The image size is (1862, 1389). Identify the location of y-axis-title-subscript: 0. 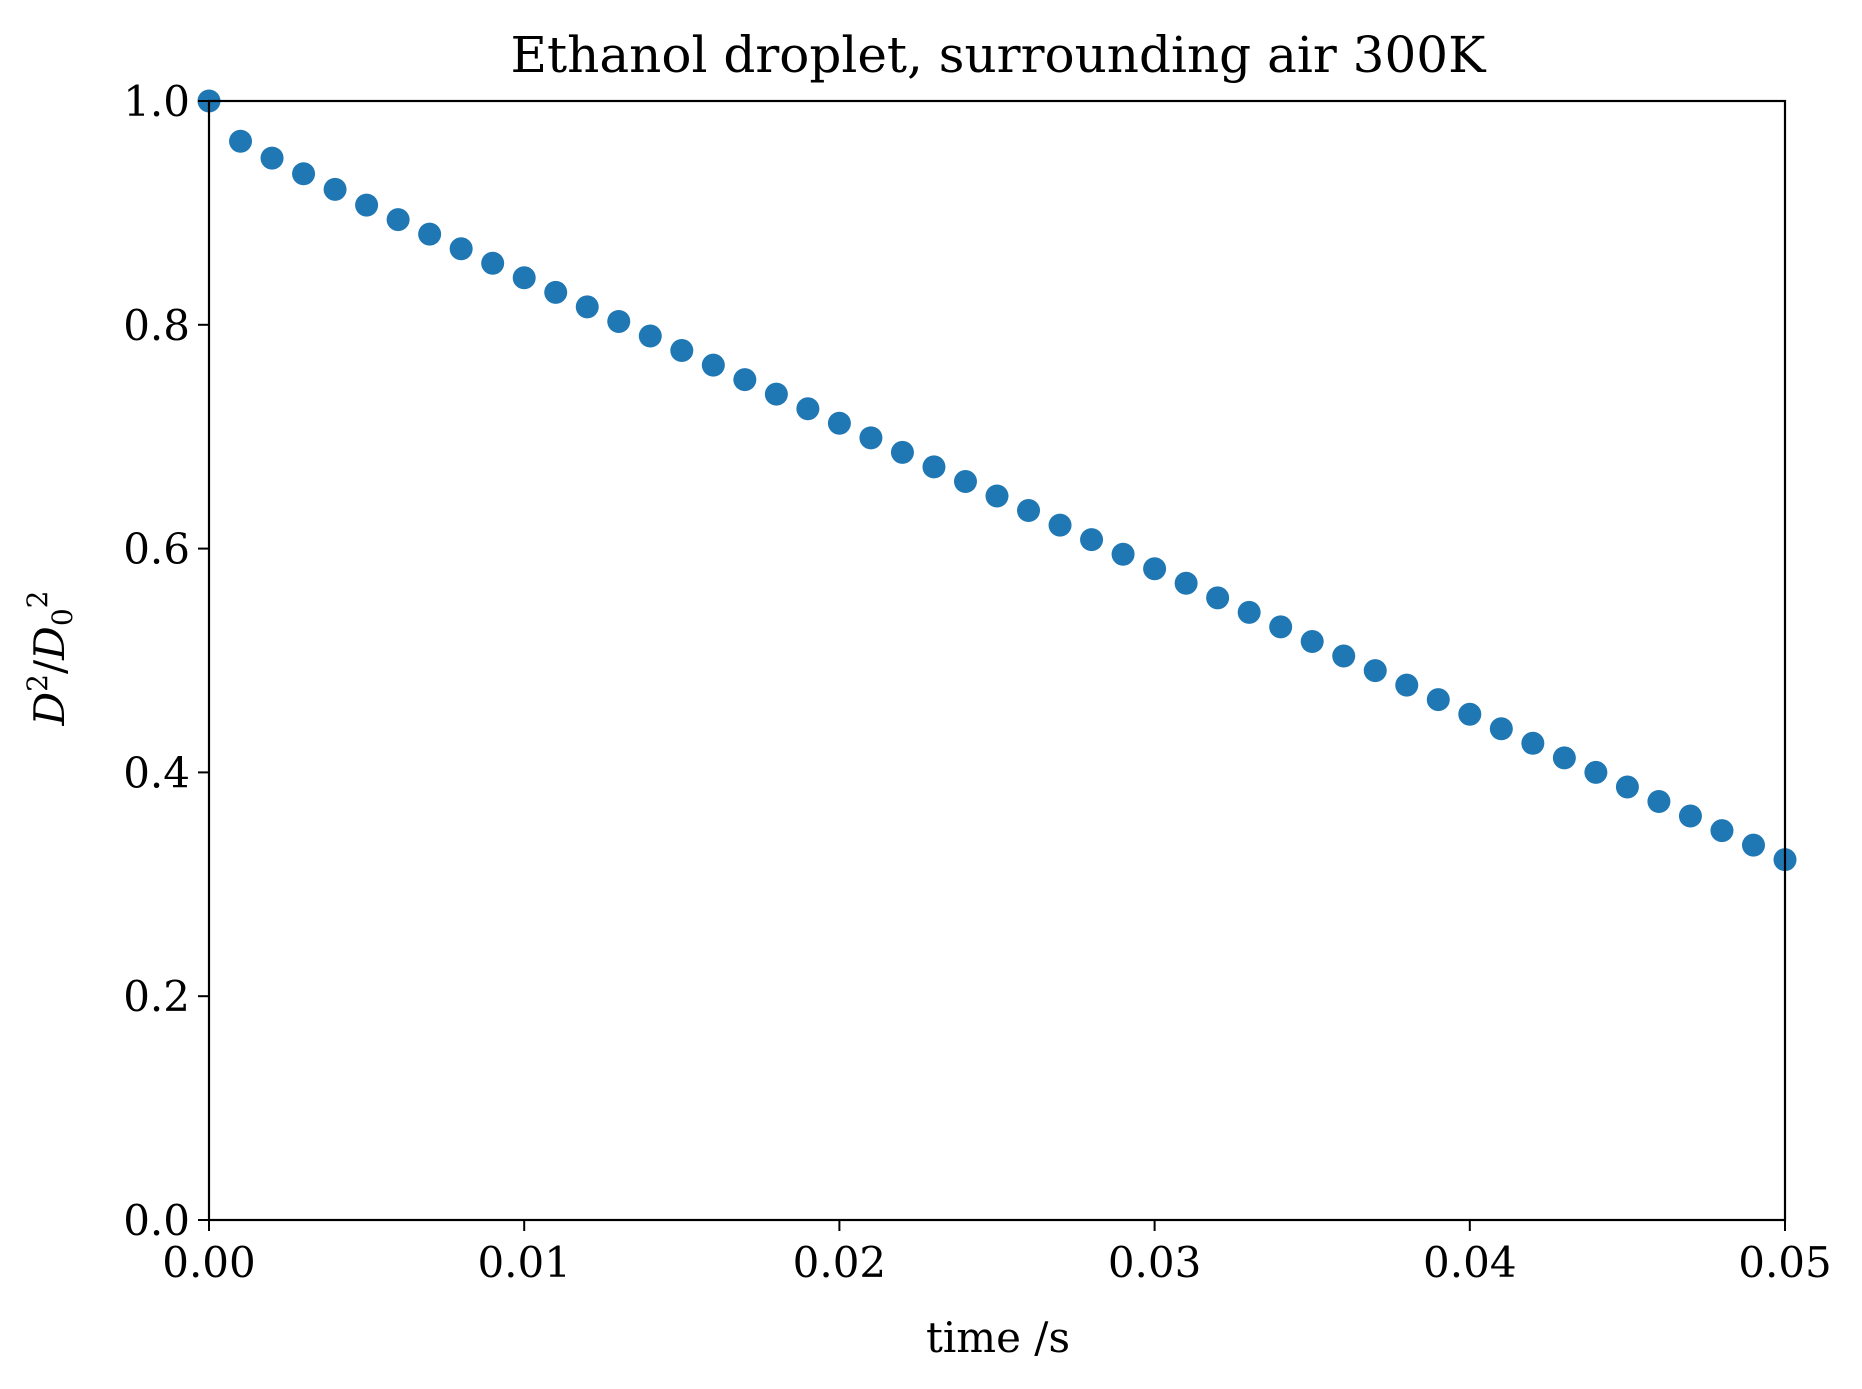
(62, 617).